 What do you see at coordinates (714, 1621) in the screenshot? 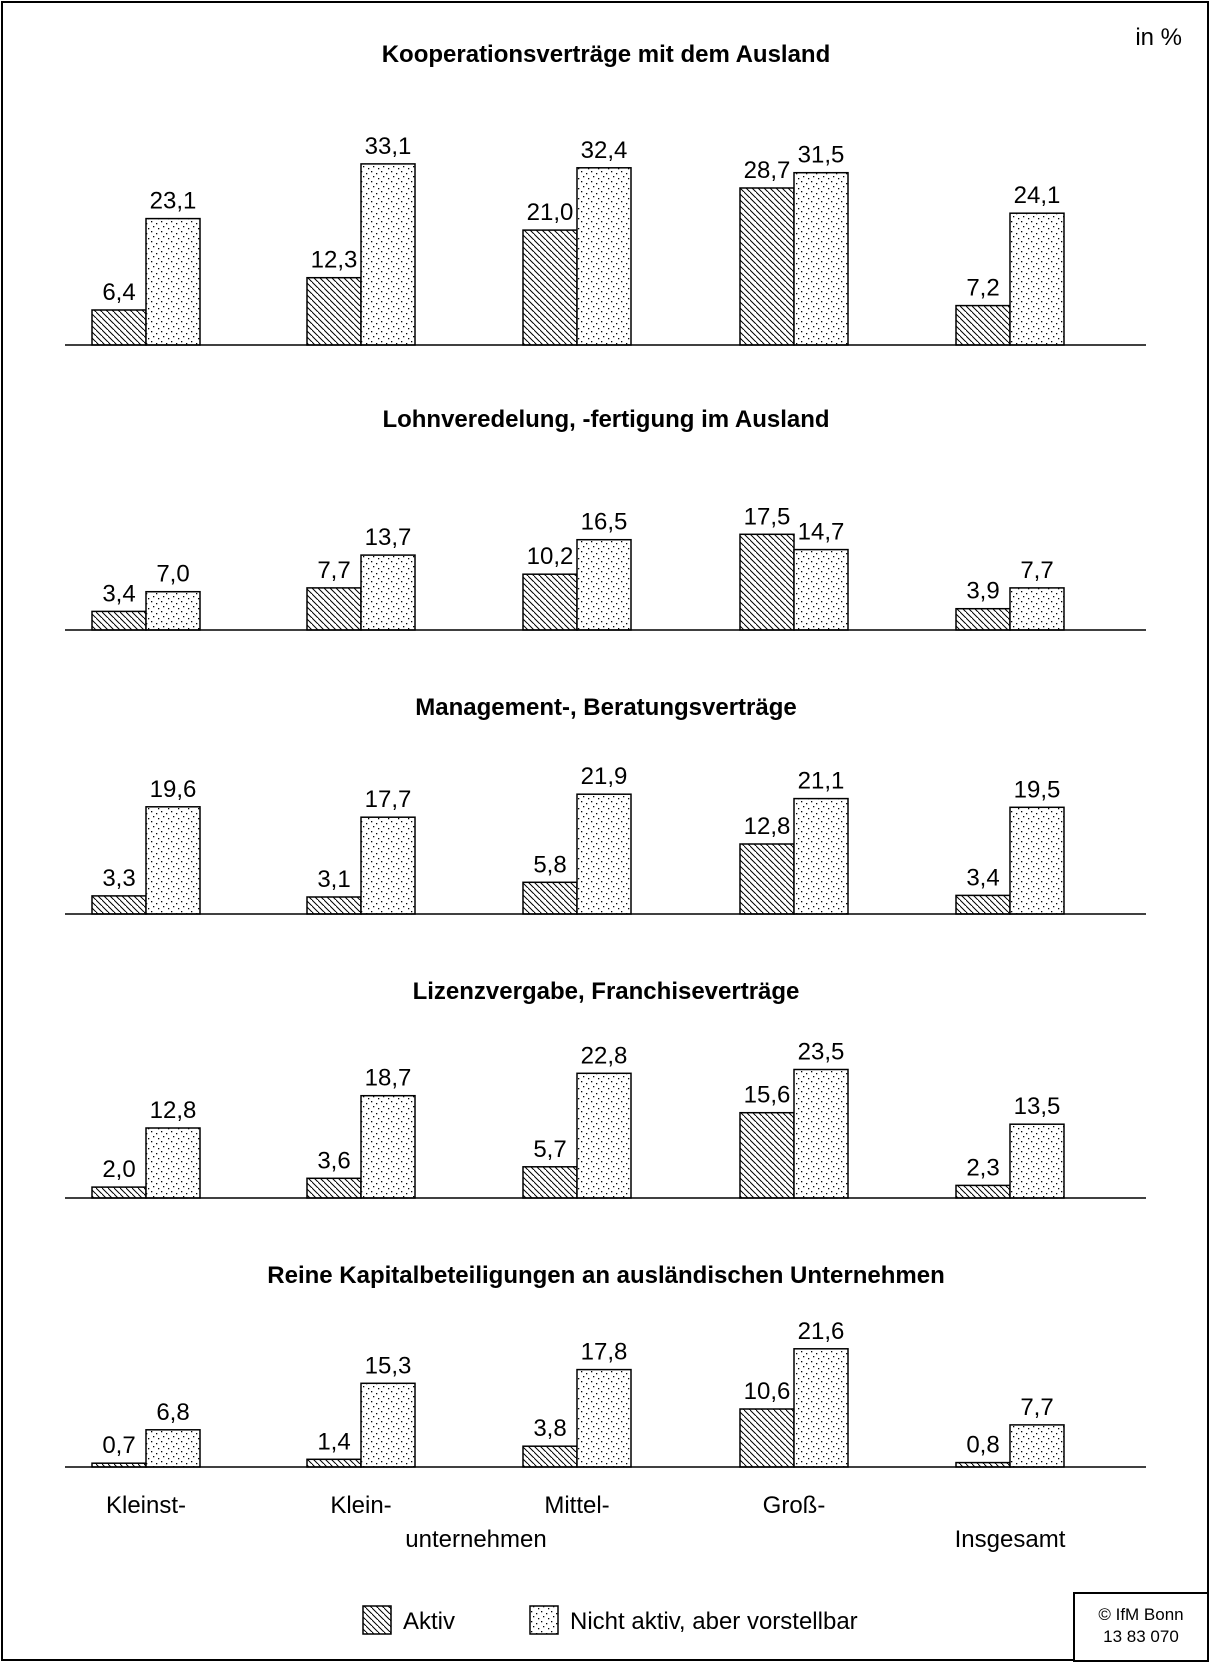
I see `legend-label-vorstellbar: Nicht aktiv, aber vorstellbar` at bounding box center [714, 1621].